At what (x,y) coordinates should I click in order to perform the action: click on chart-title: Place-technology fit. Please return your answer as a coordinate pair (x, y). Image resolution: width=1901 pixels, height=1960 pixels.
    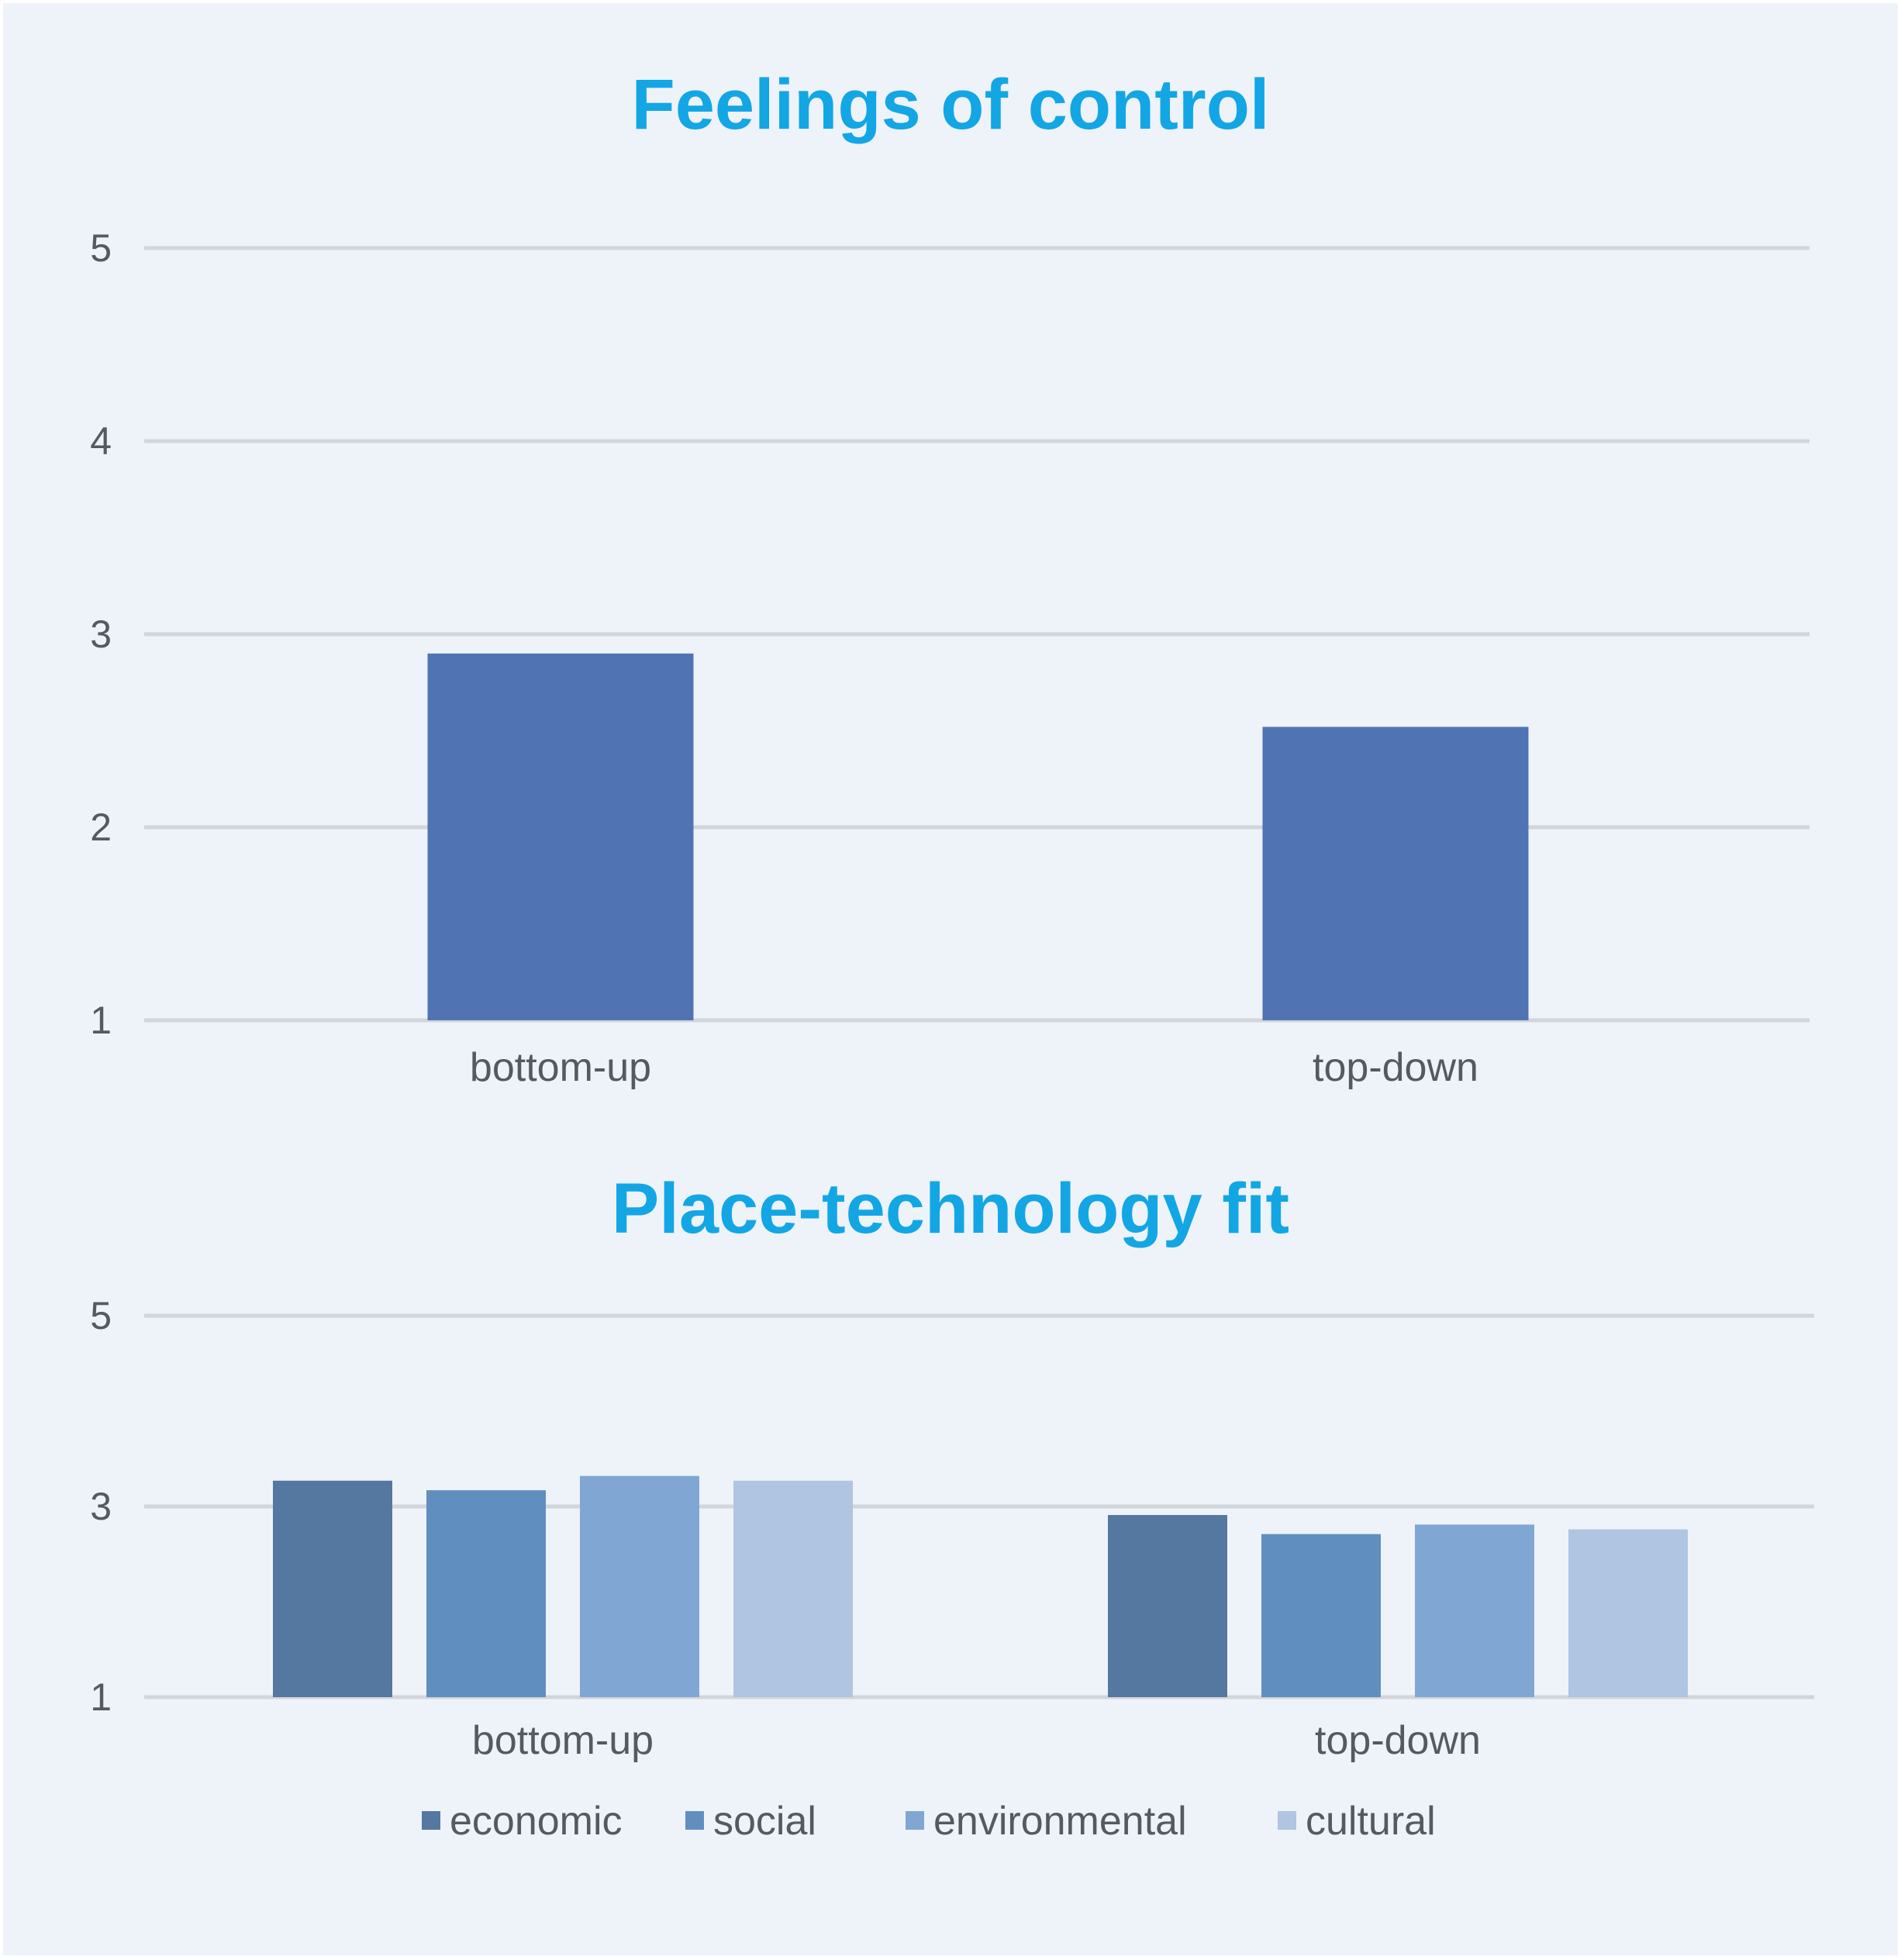
    Looking at the image, I should click on (950, 1208).